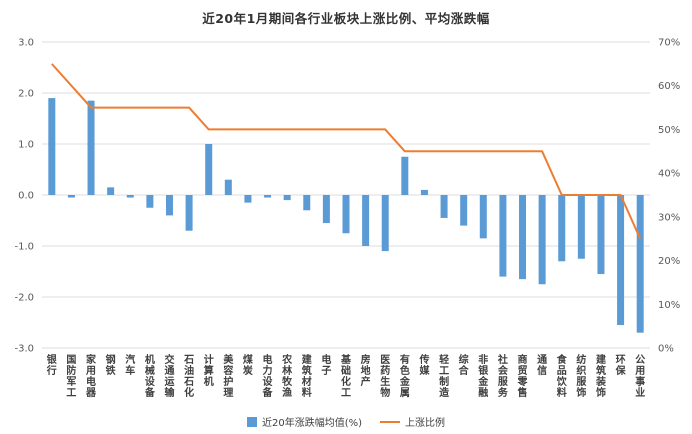  I want to click on category-label: 家 用 电 器, so click(91, 377).